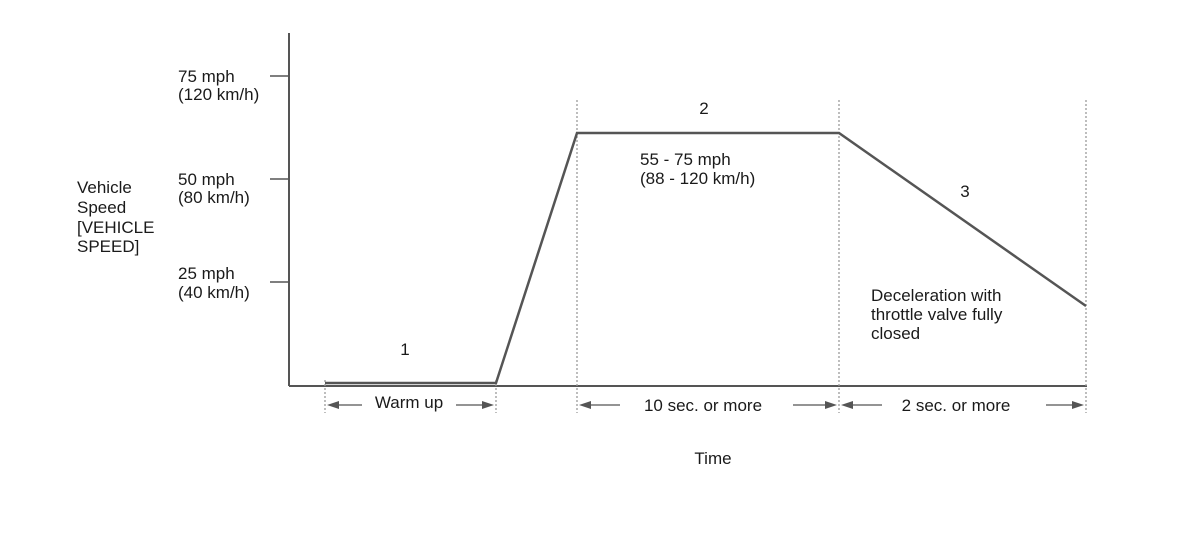 This screenshot has width=1199, height=540. Describe the element at coordinates (712, 458) in the screenshot. I see `x-axis-label: Time` at that location.